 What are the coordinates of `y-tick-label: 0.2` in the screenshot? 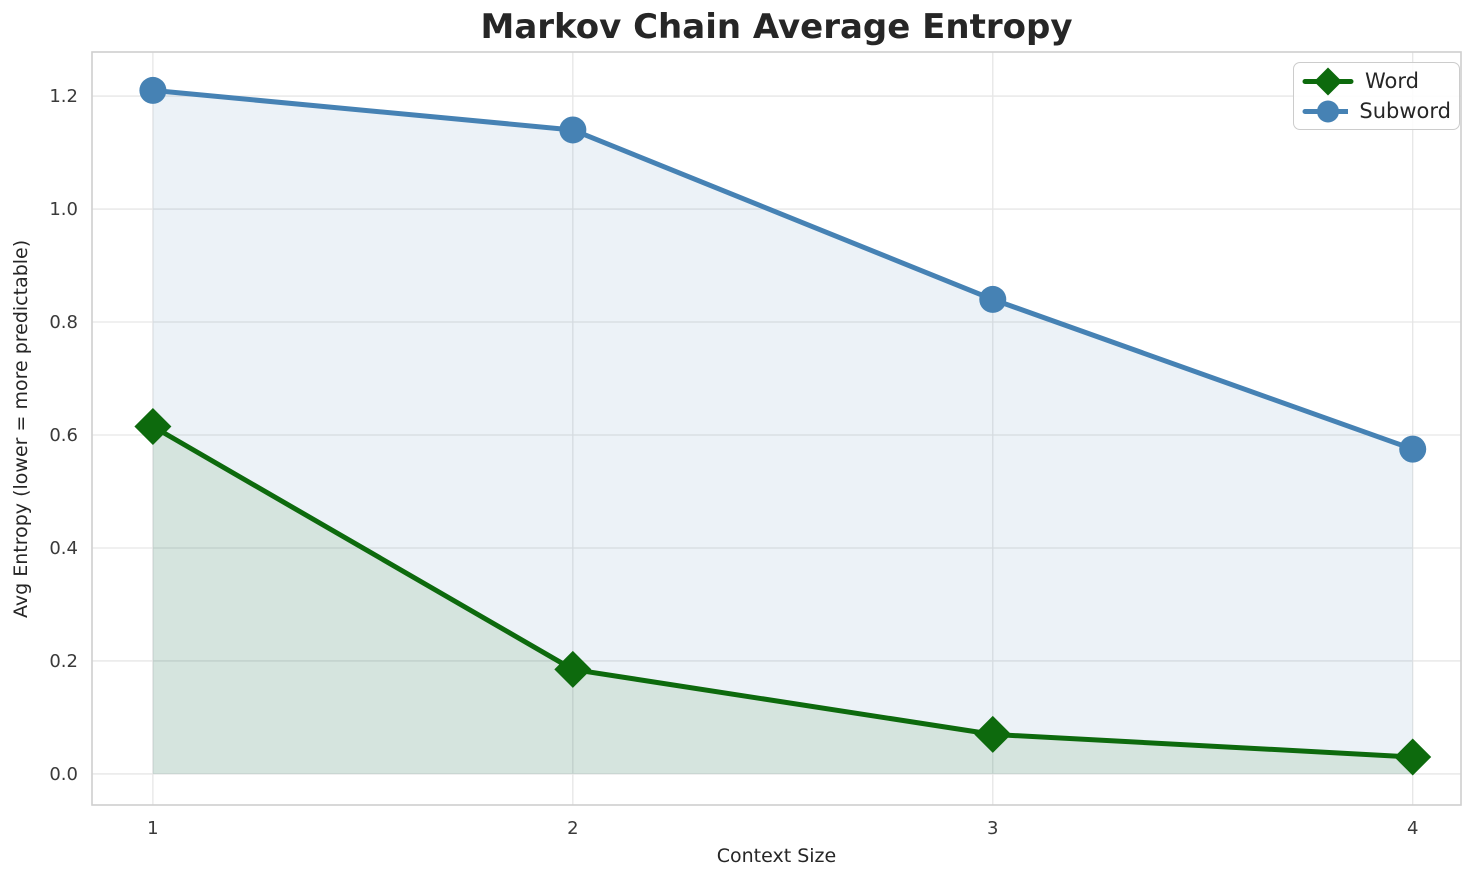 It's located at (63, 661).